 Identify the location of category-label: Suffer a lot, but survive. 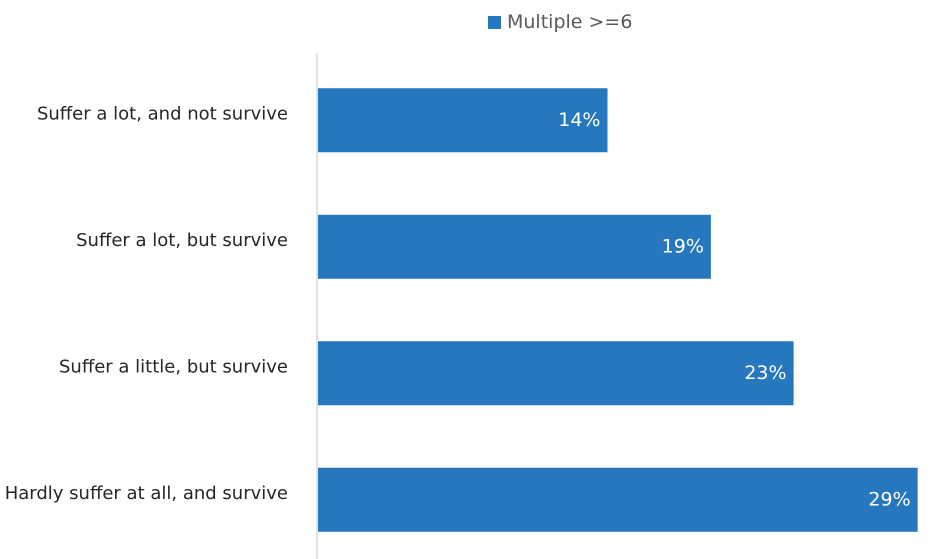
(182, 240).